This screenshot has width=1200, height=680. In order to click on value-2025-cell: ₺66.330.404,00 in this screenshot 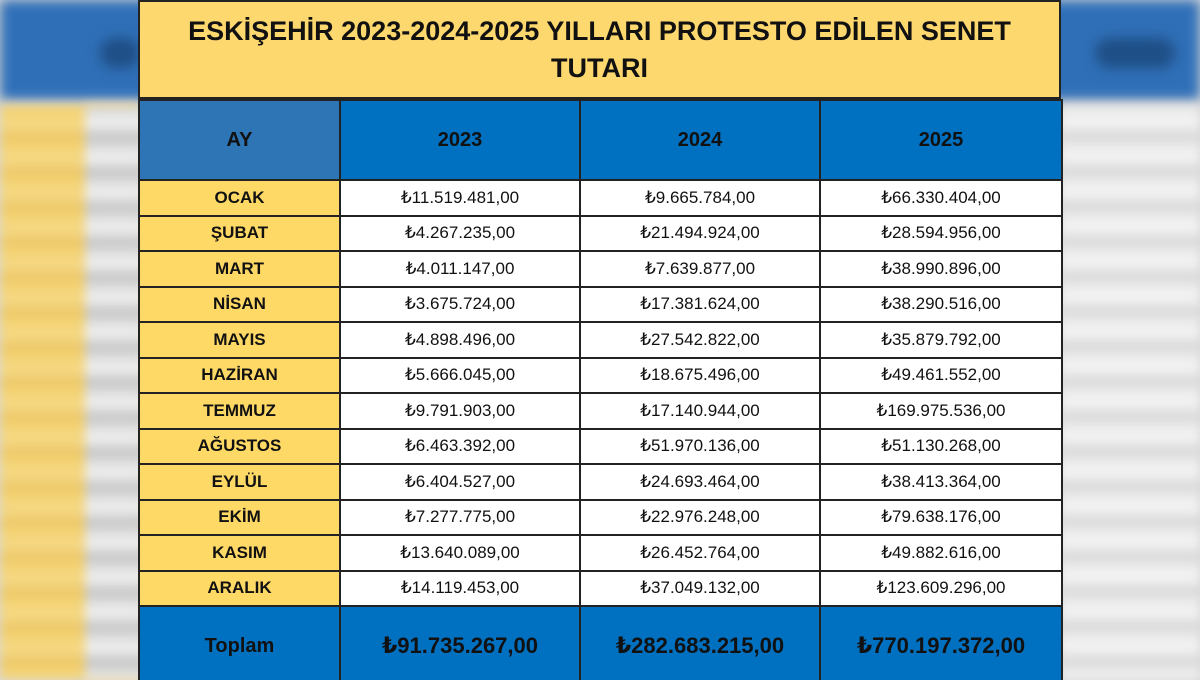, I will do `click(941, 198)`.